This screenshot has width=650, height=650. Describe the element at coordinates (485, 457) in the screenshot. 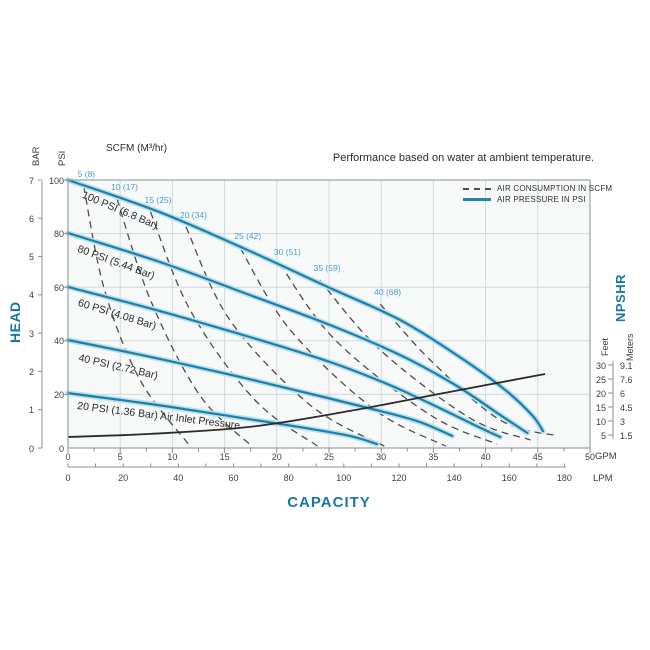

I see `gpm-tick-label: 40` at that location.